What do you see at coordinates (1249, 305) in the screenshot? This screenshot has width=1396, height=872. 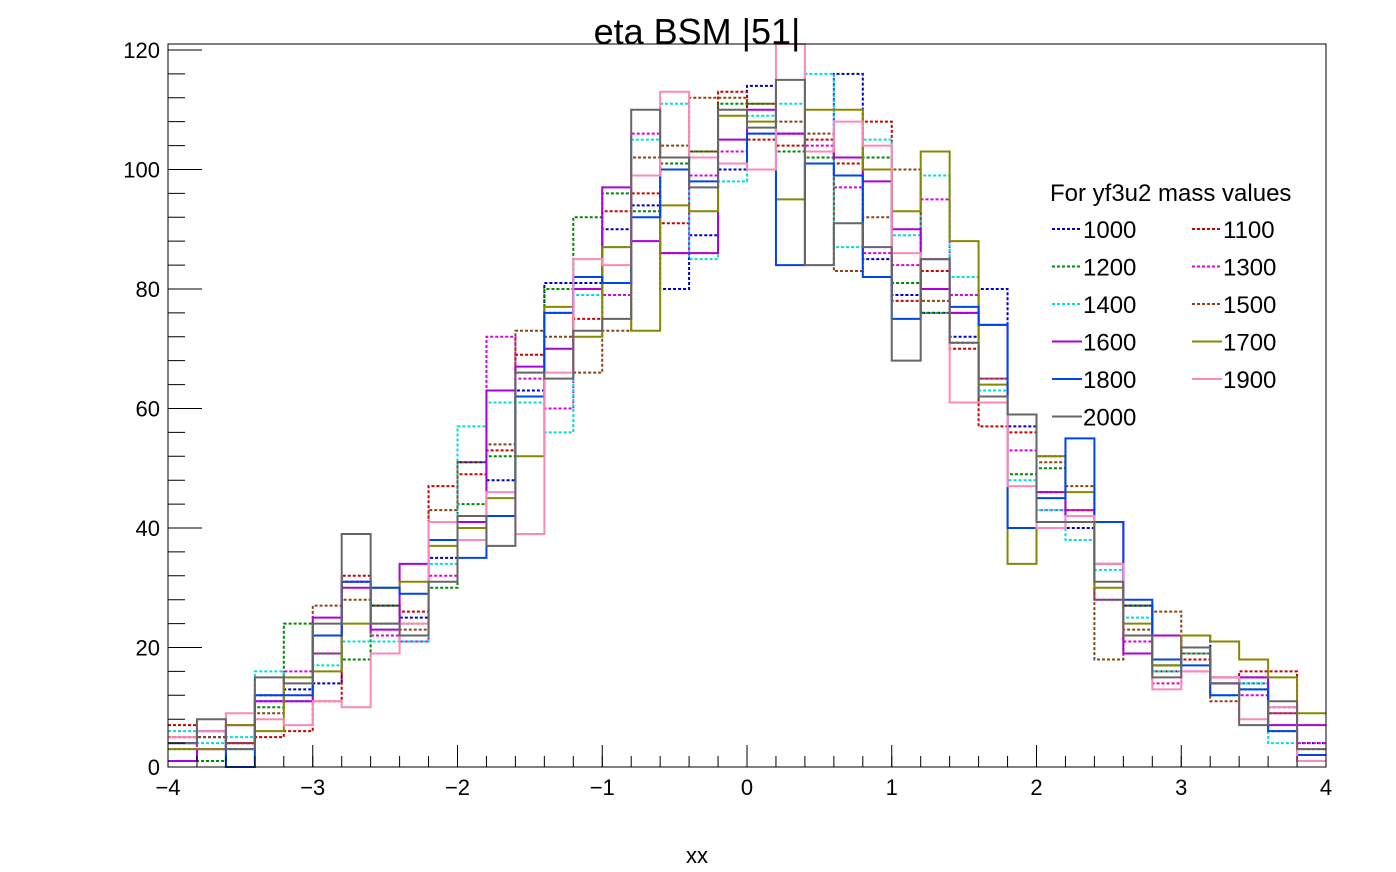 I see `legend-label-1500: 1500` at bounding box center [1249, 305].